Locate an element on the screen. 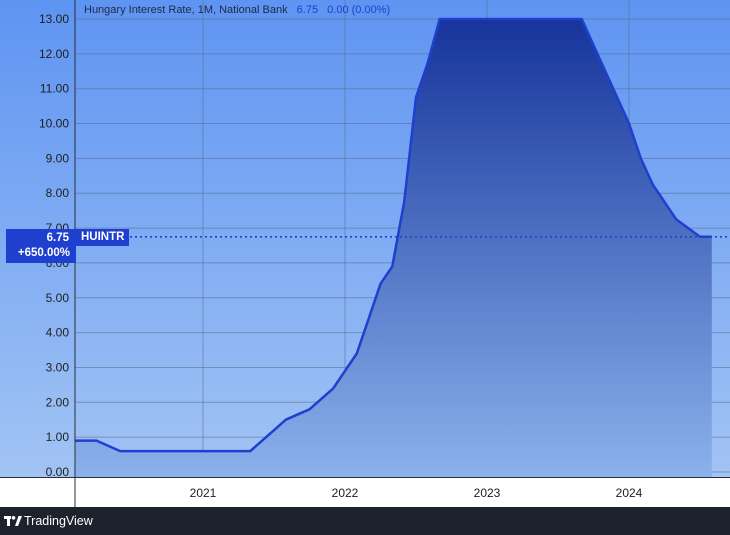 The image size is (730, 535). y-tick-label: 13.00 is located at coordinates (54, 19).